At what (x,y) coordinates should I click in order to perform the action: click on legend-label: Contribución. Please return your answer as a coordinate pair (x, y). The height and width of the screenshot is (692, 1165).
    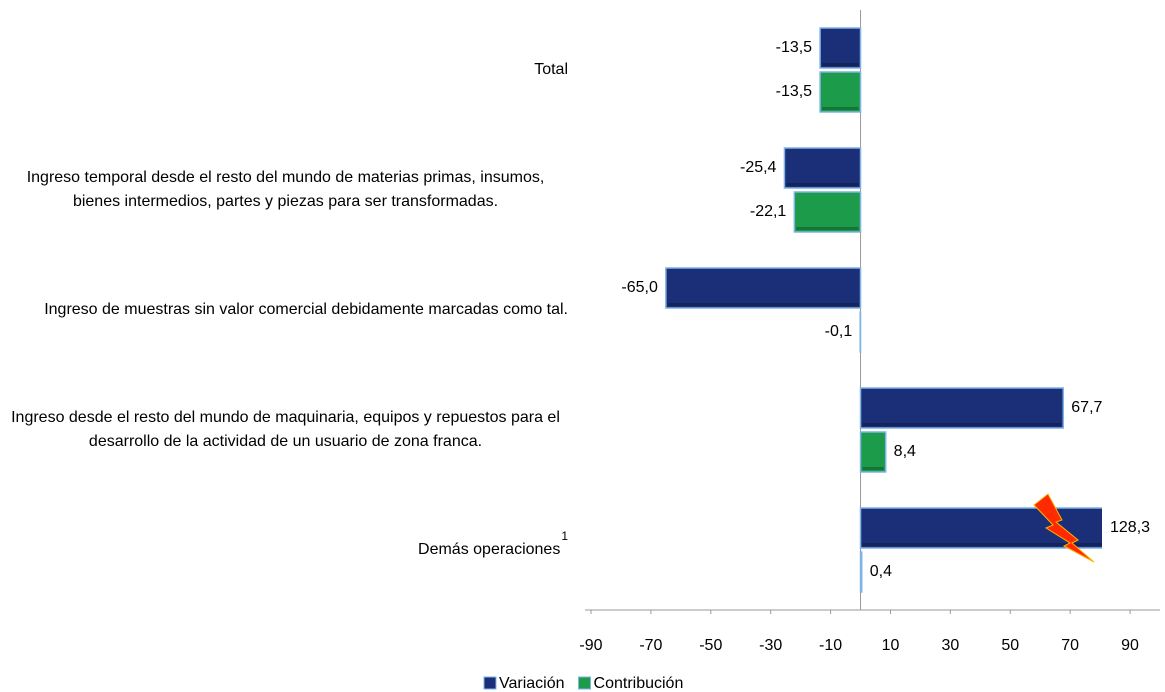
    Looking at the image, I should click on (639, 683).